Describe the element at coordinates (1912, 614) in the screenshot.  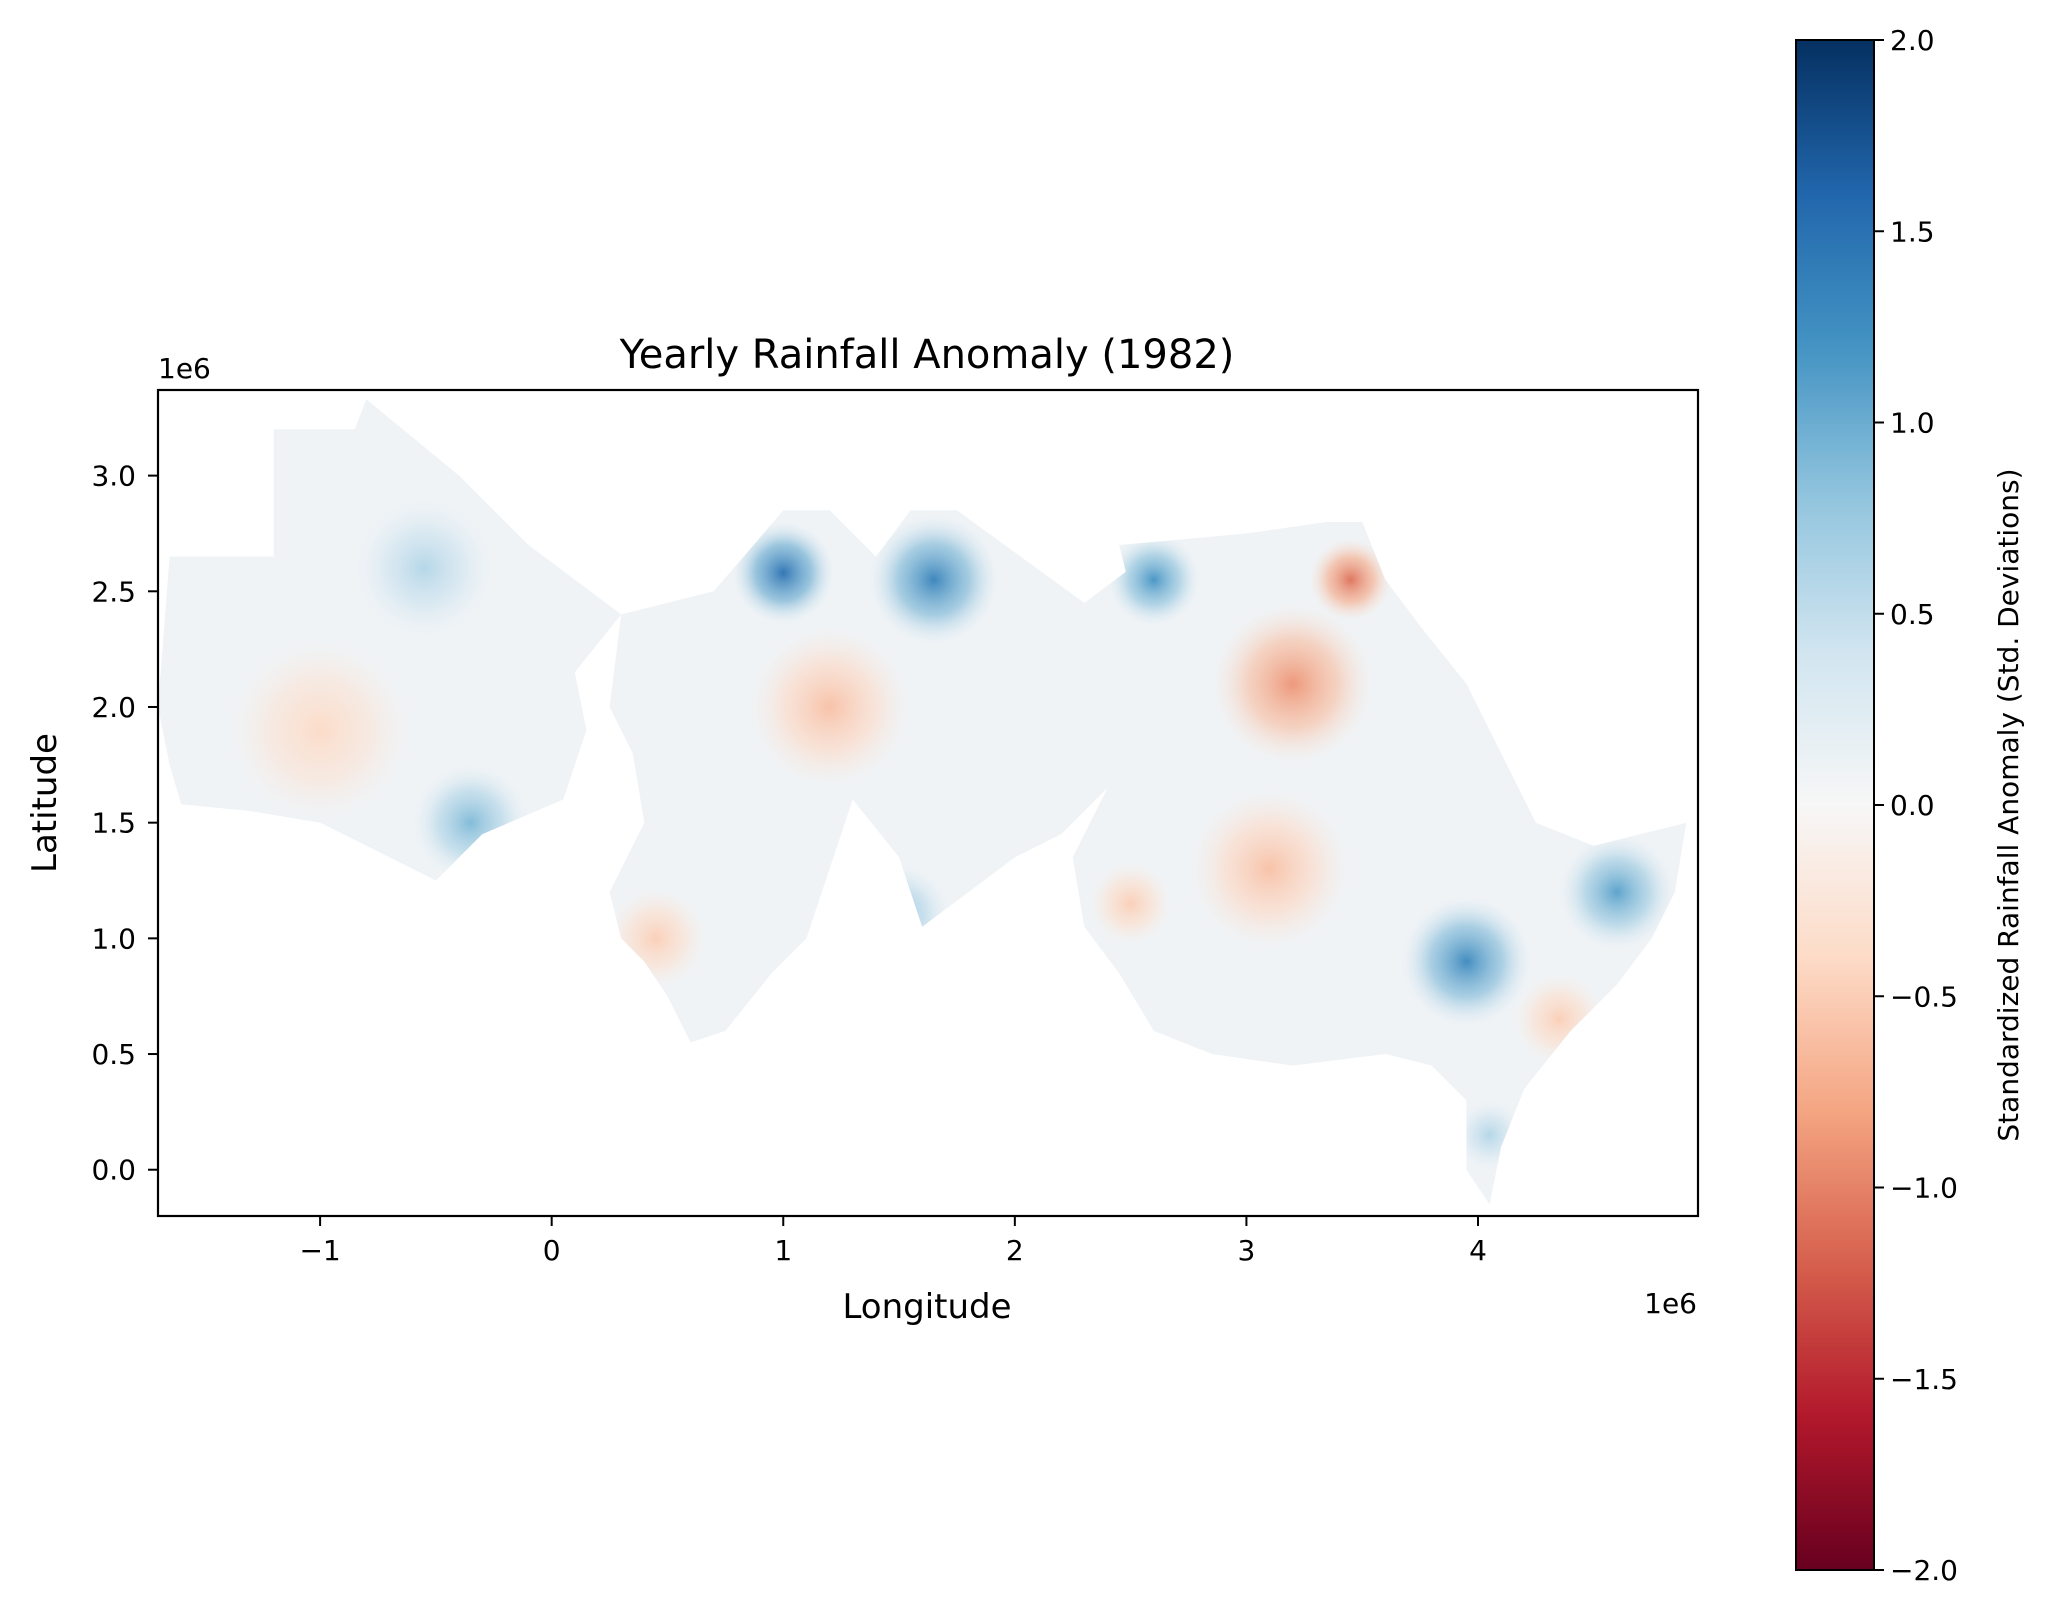
I see `colorbar-tick-label: 0.5` at that location.